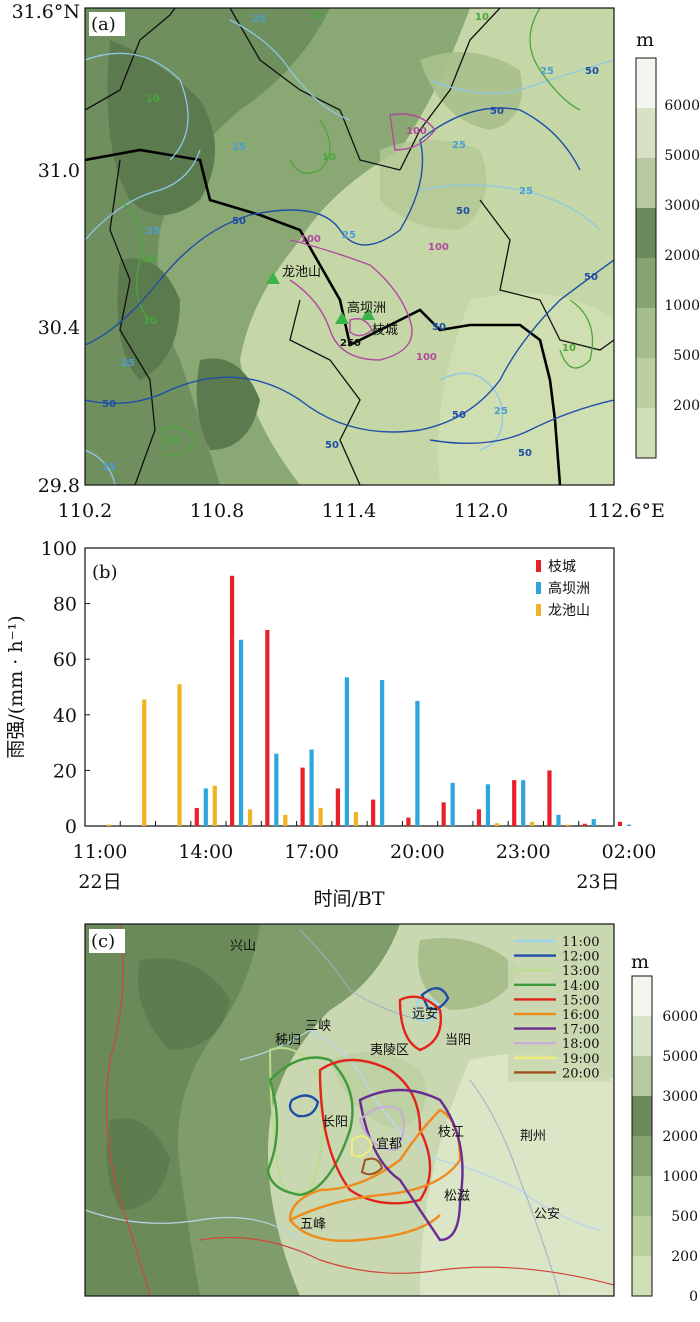  I want to click on place-label: 松滋, so click(457, 1196).